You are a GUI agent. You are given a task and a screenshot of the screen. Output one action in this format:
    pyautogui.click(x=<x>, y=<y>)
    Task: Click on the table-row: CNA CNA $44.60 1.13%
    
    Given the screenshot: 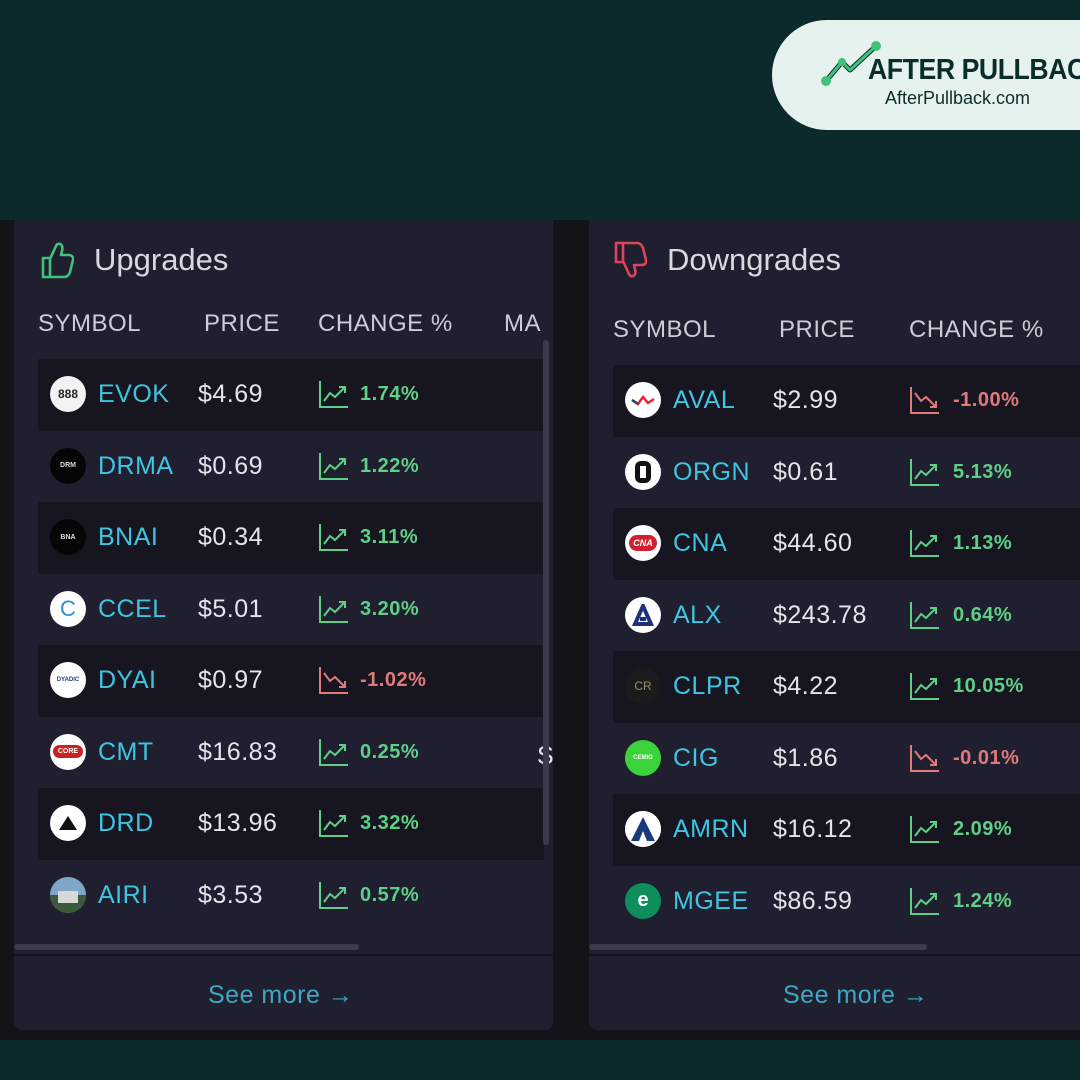 What is the action you would take?
    pyautogui.click(x=846, y=544)
    